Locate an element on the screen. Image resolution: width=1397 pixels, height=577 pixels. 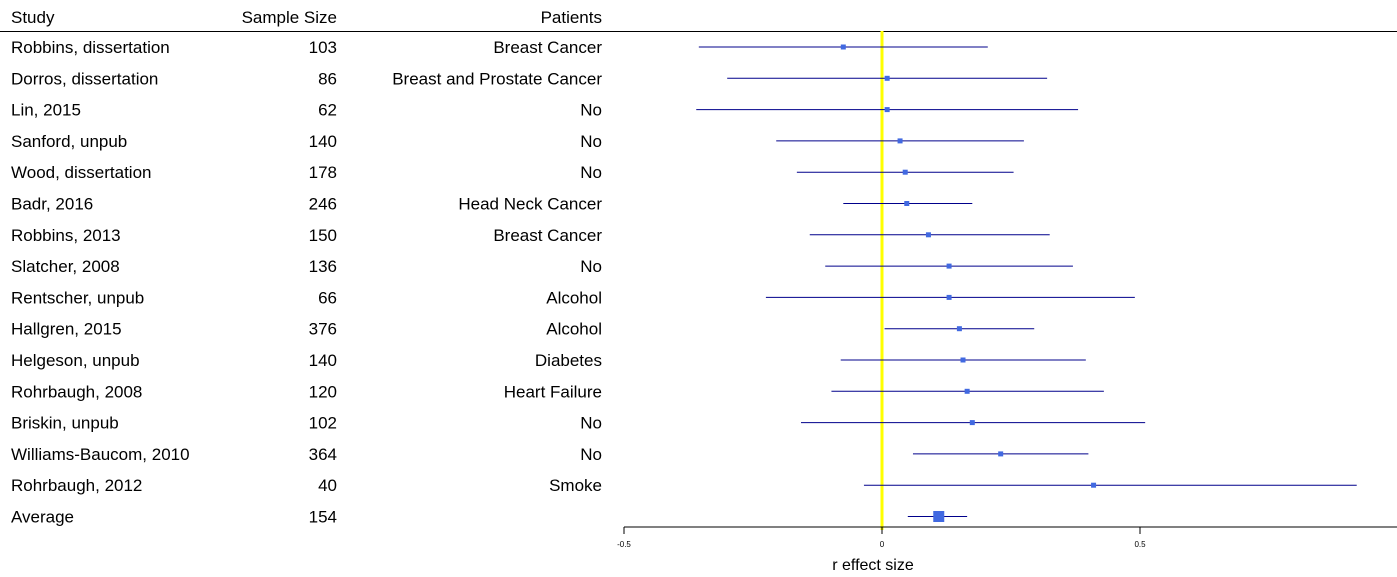
summary-sample-size: 154 is located at coordinates (323, 517).